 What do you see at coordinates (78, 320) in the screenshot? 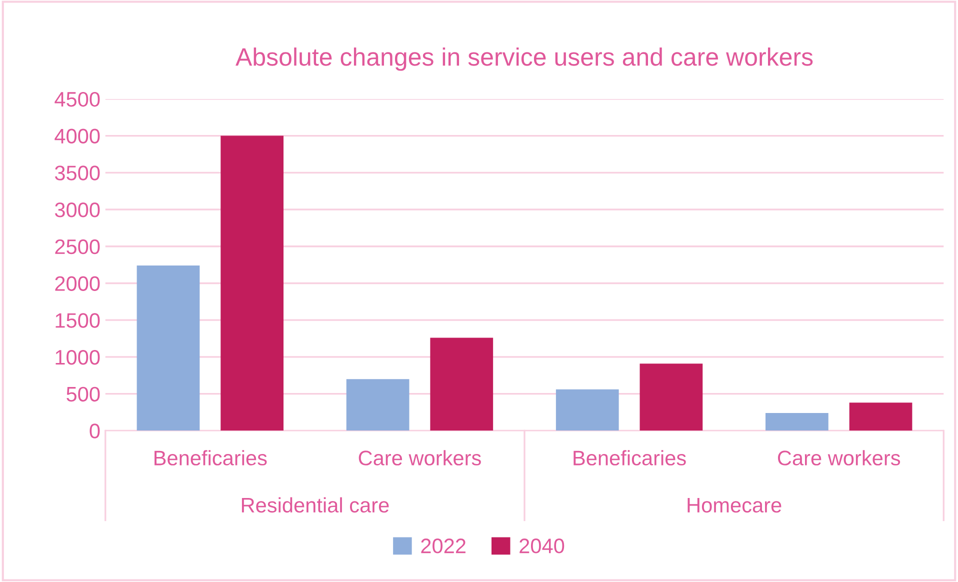
I see `y-tick-label: 1500` at bounding box center [78, 320].